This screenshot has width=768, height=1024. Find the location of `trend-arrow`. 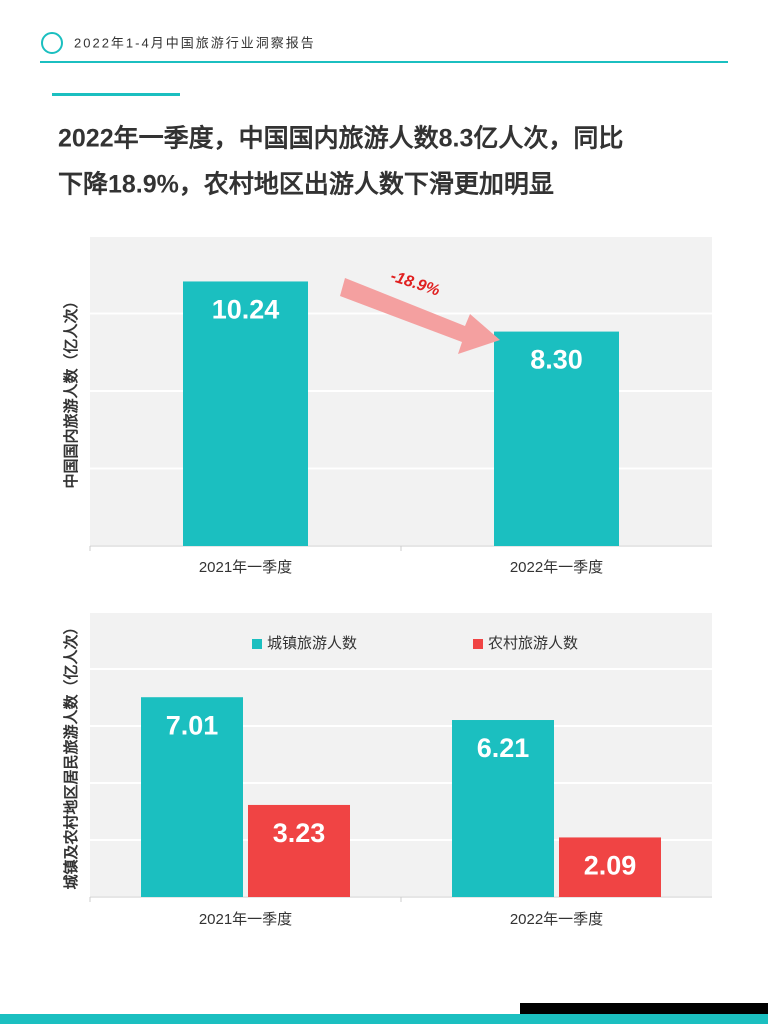

trend-arrow is located at coordinates (420, 316).